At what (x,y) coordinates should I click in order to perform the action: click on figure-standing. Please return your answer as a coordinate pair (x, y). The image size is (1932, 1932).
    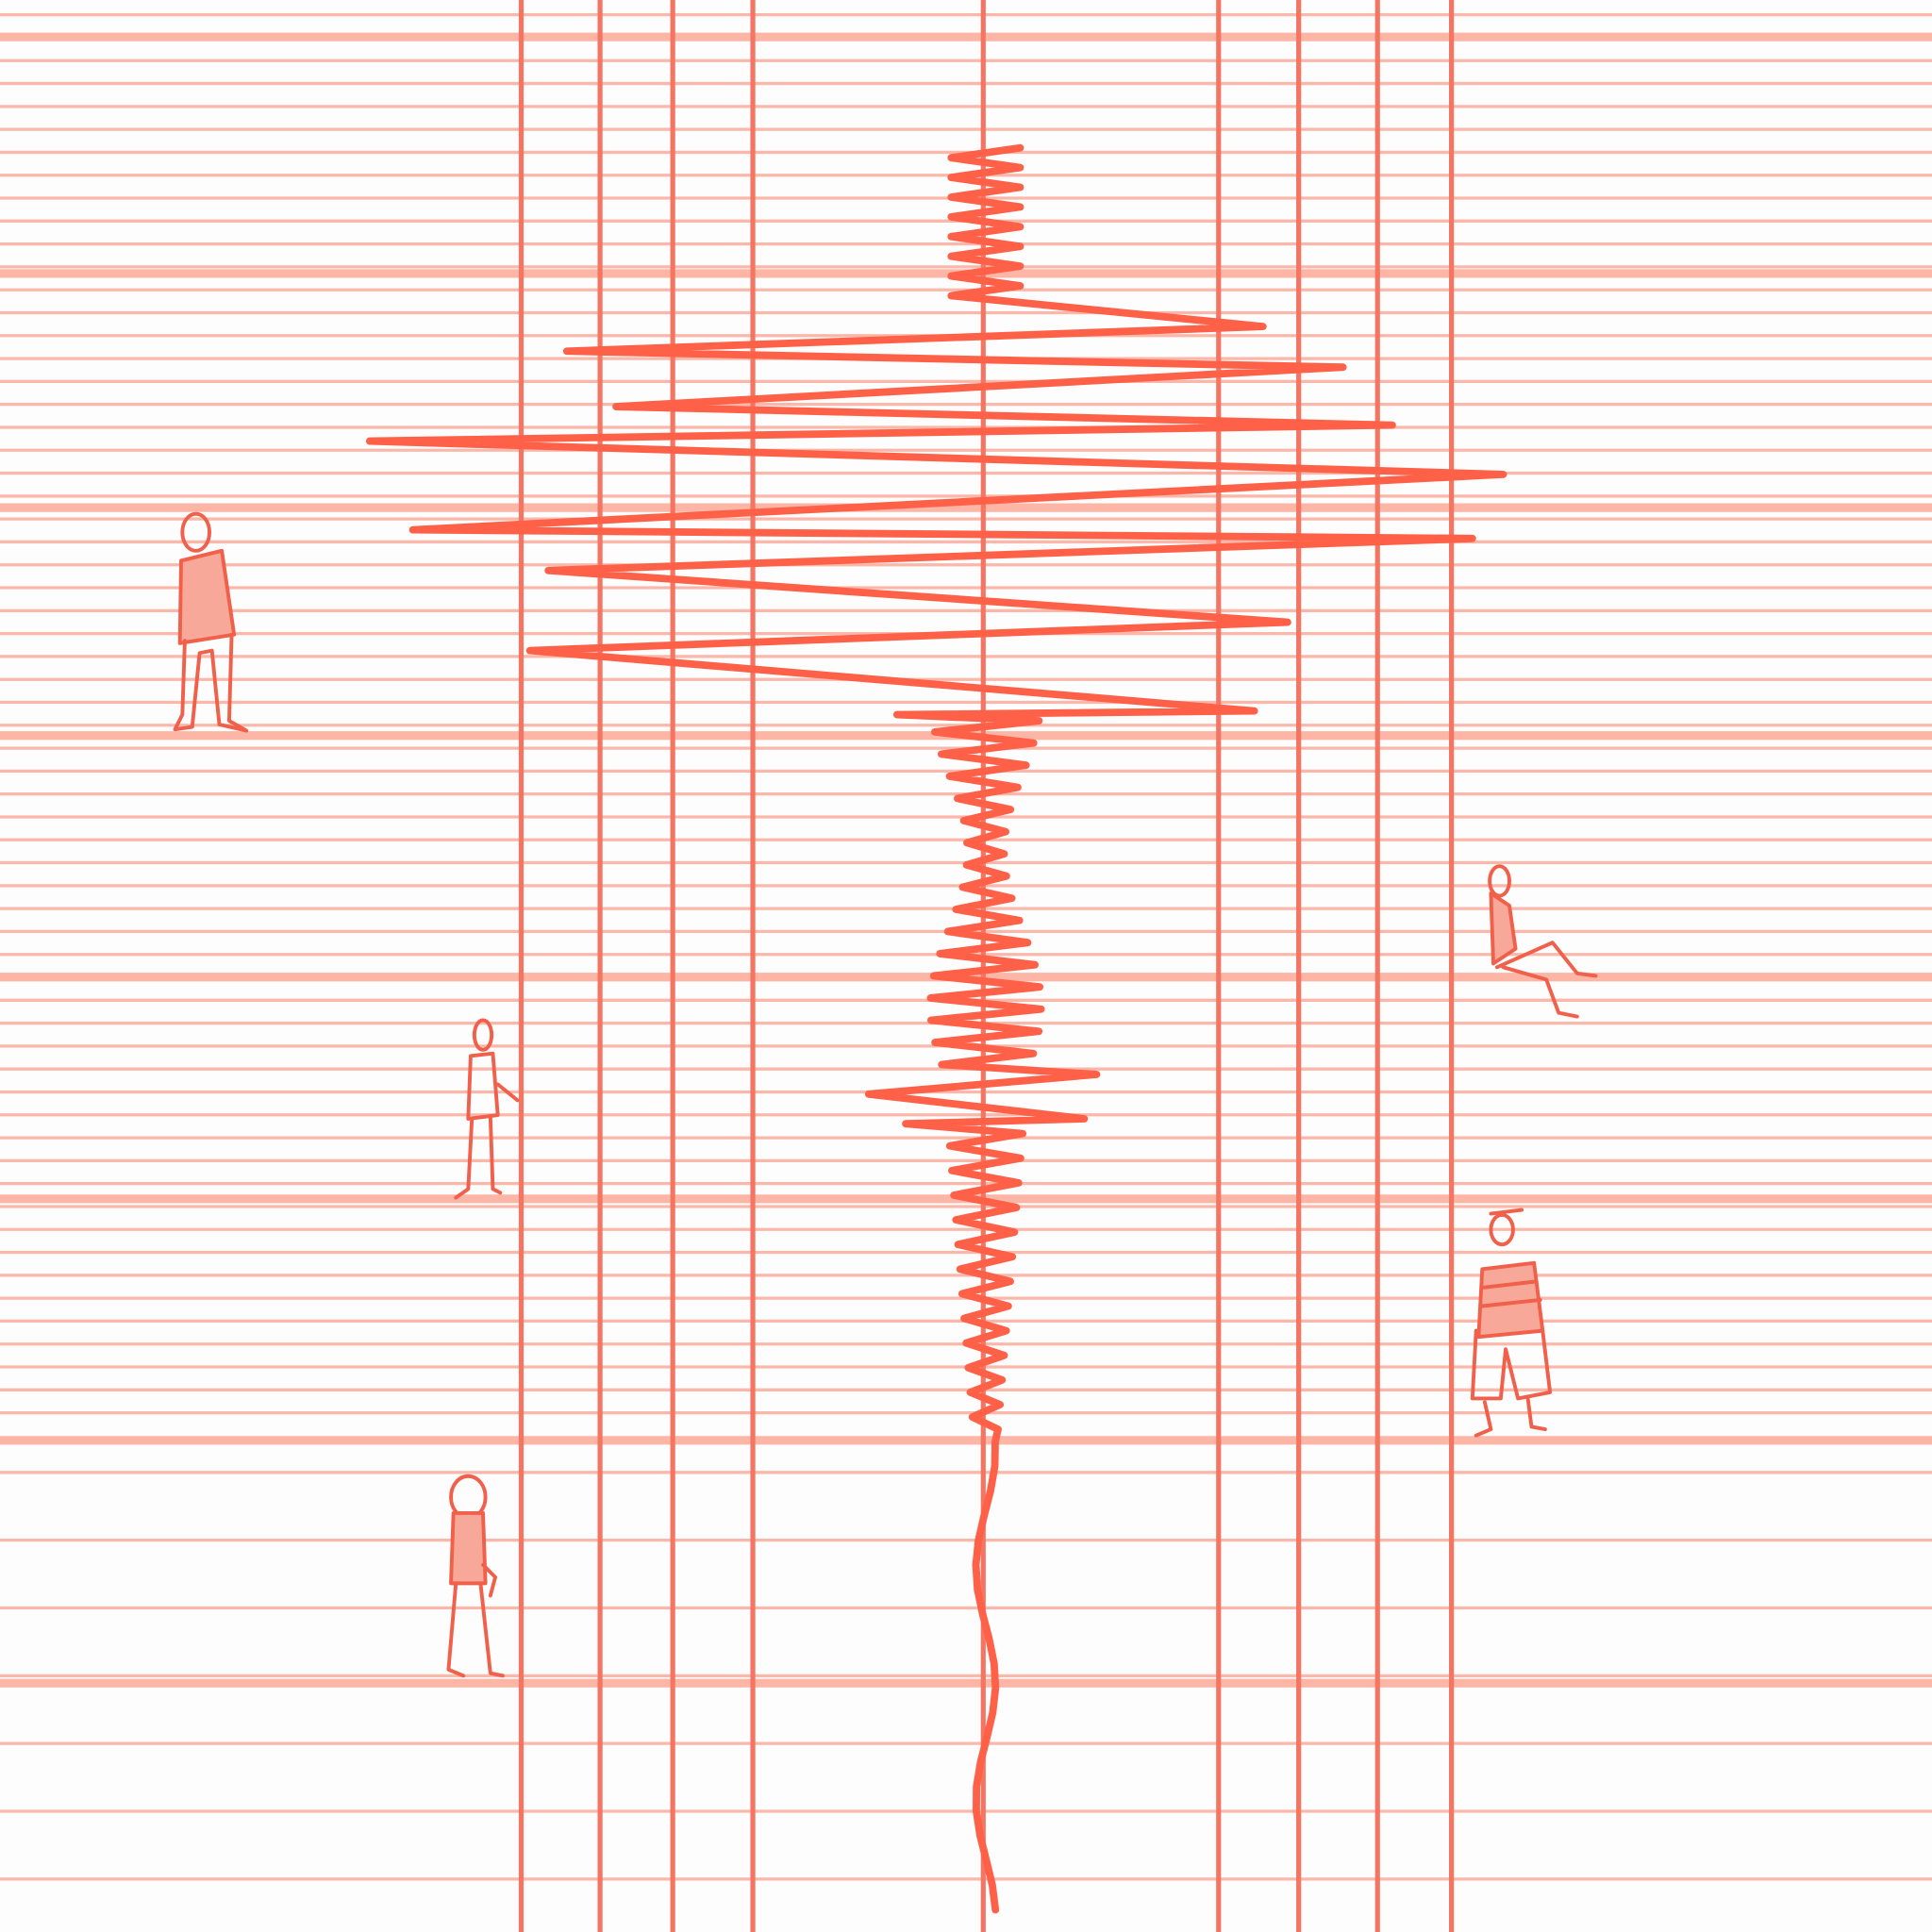
    Looking at the image, I should click on (211, 622).